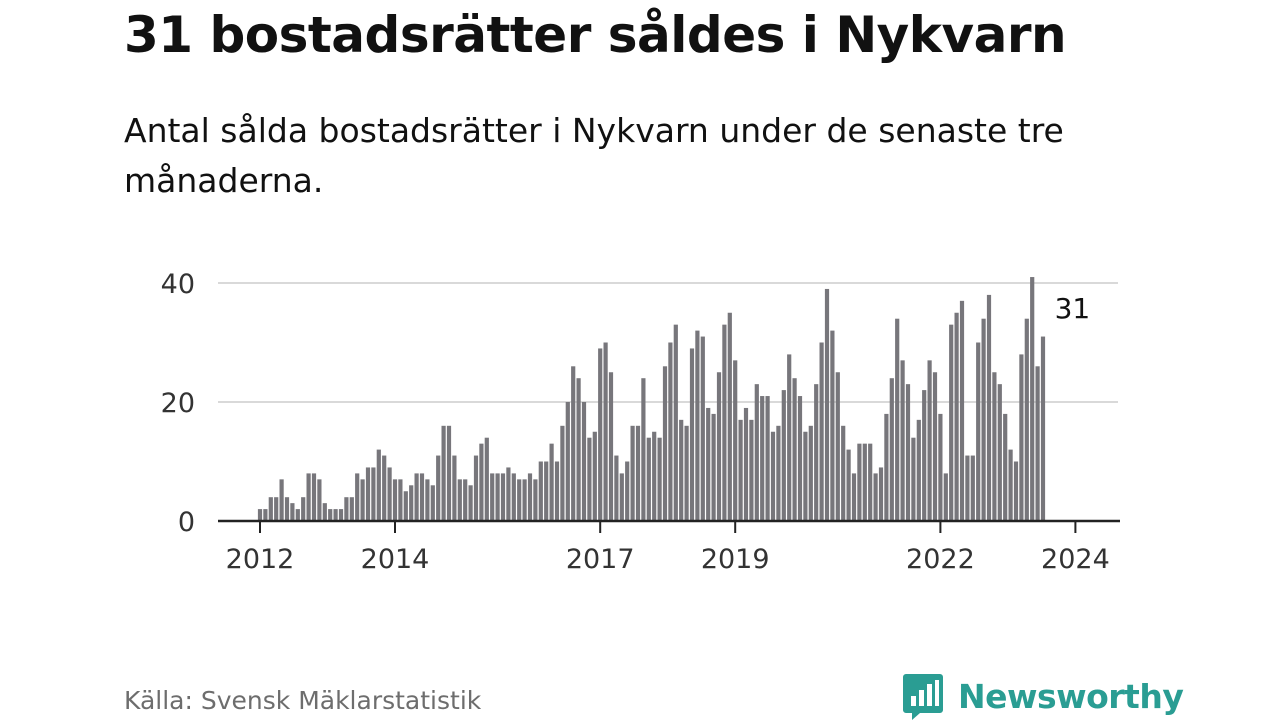 This screenshot has height=720, width=1280. Describe the element at coordinates (1043, 696) in the screenshot. I see `brand-logo: Newsworthy` at that location.